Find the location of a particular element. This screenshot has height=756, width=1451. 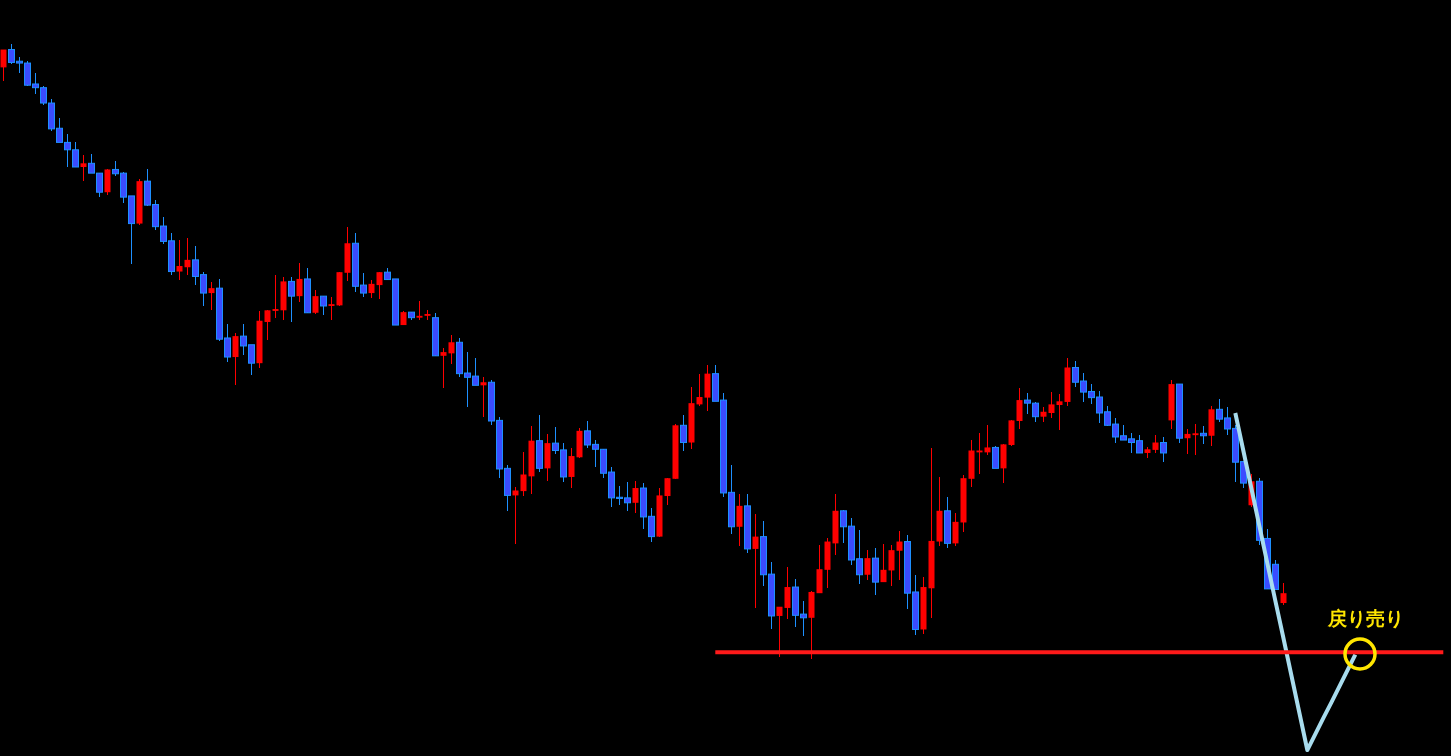

annotation: 戻り売り is located at coordinates (1365, 618).